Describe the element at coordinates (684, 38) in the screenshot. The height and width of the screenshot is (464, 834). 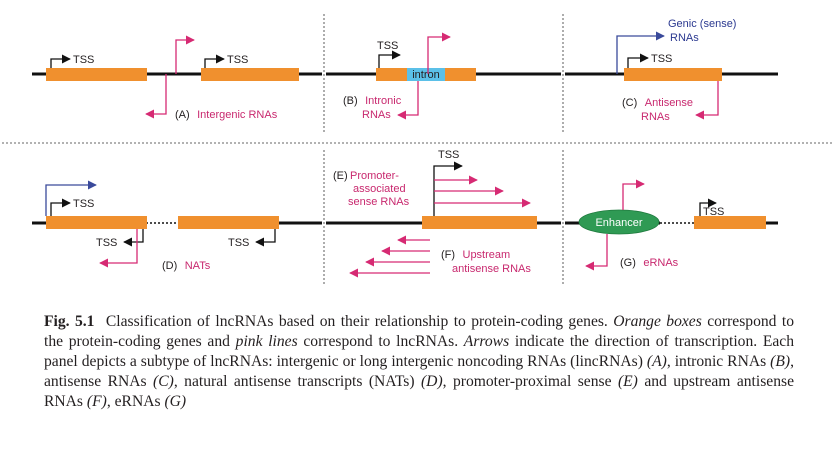
I see `genic-sense-label-line2: RNAs` at that location.